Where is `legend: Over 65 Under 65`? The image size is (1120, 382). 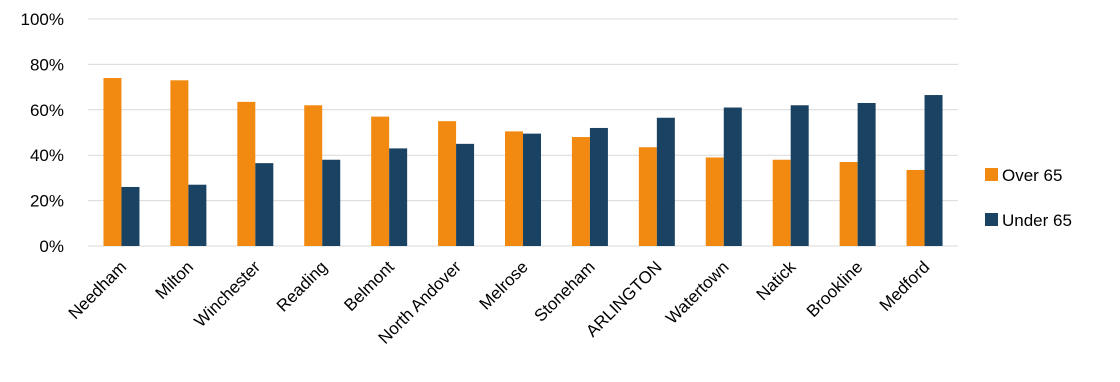
legend: Over 65 Under 65 is located at coordinates (1028, 198).